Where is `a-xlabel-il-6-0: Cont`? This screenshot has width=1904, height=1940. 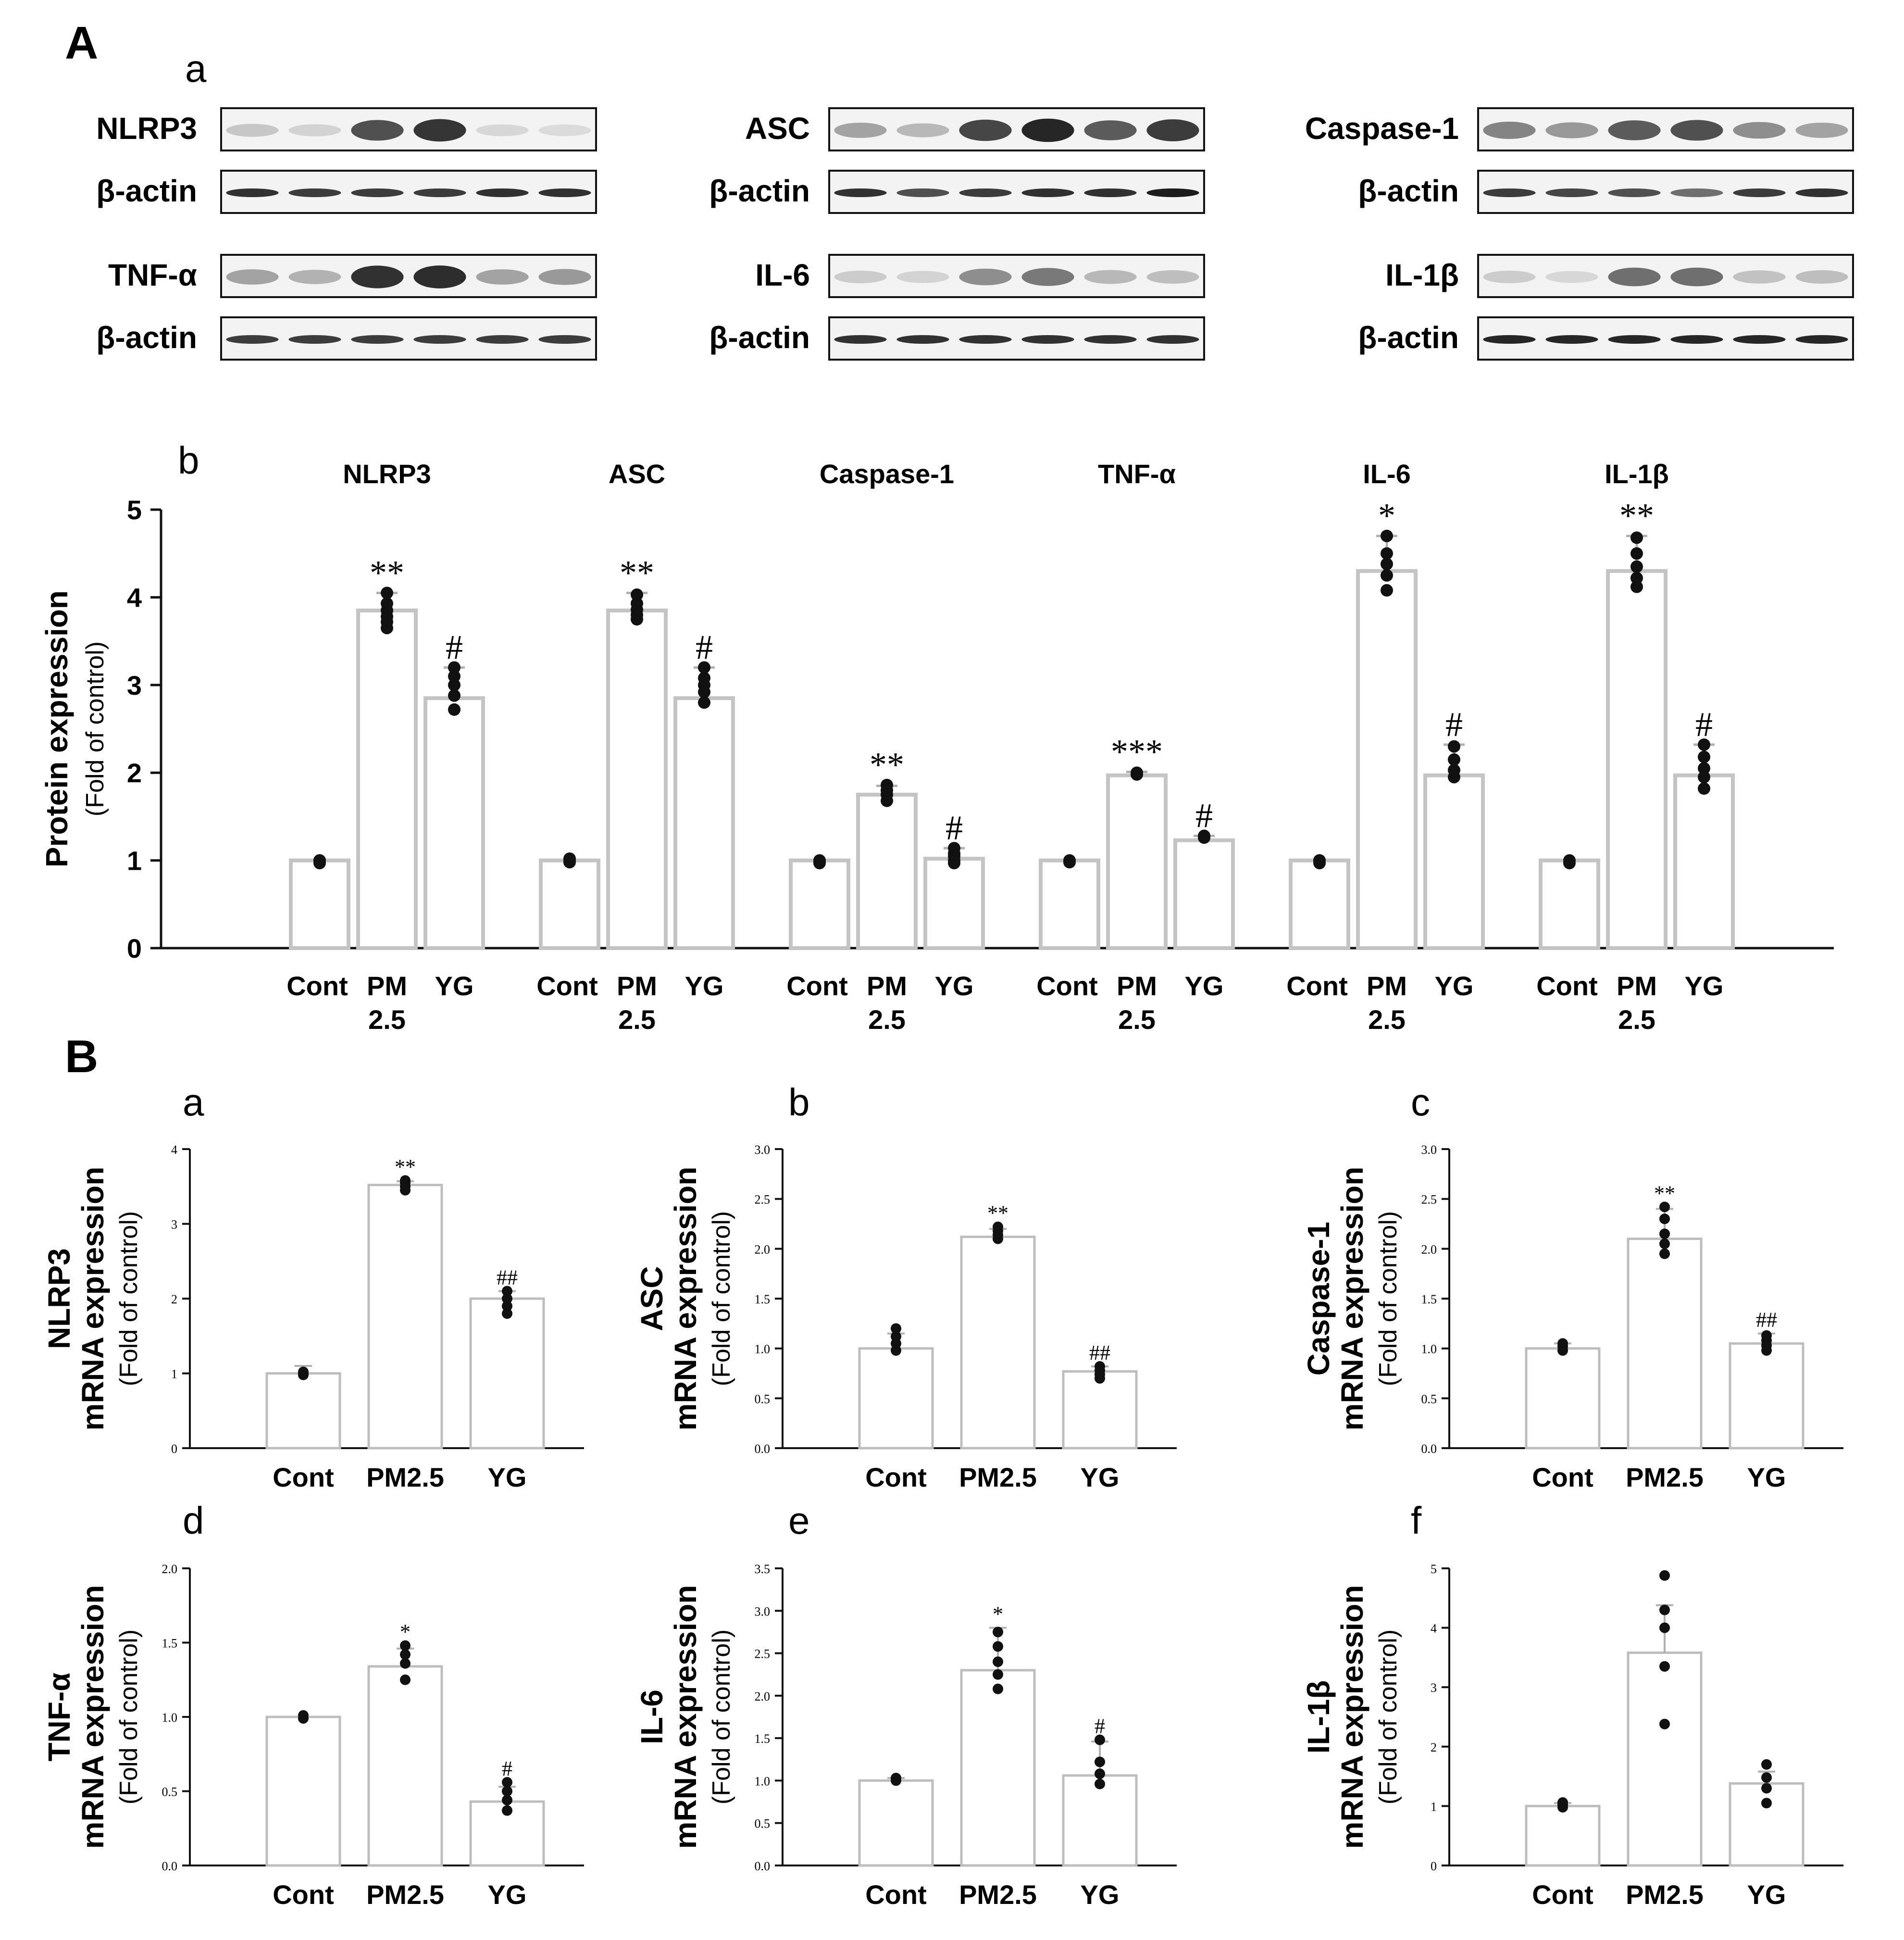 a-xlabel-il-6-0: Cont is located at coordinates (1317, 986).